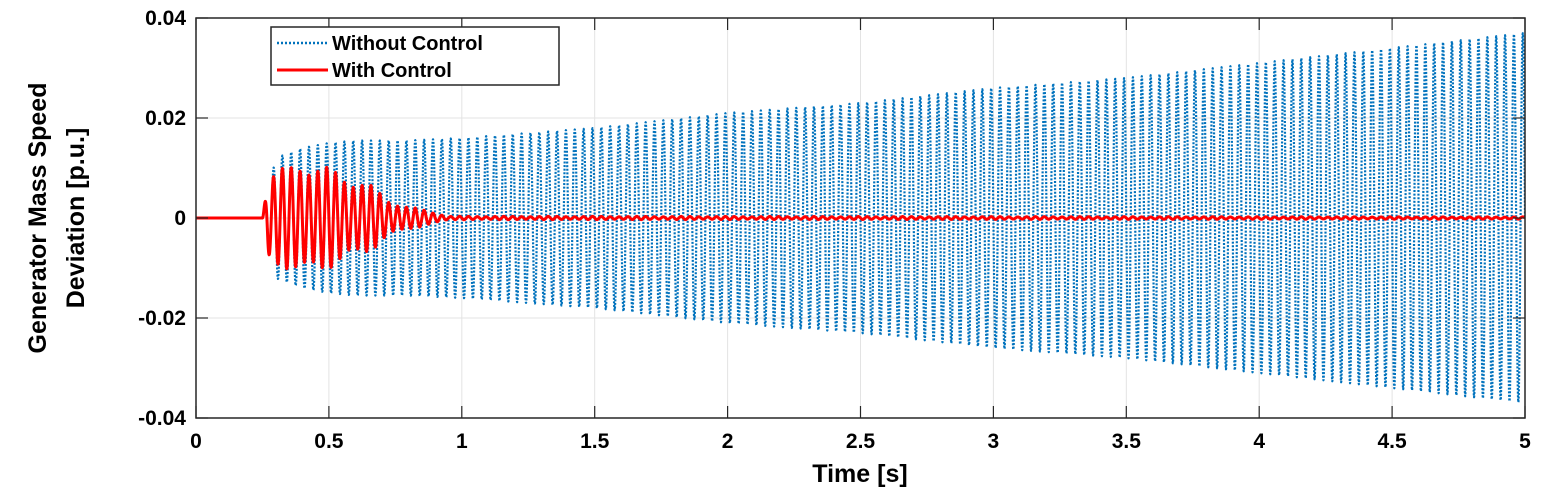  Describe the element at coordinates (728, 441) in the screenshot. I see `x-tick-label: 2` at that location.